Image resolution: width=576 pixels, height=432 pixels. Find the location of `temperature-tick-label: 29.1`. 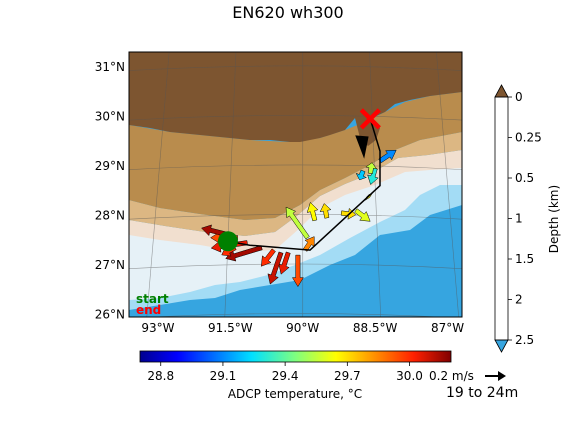

temperature-tick-label: 29.1 is located at coordinates (223, 376).